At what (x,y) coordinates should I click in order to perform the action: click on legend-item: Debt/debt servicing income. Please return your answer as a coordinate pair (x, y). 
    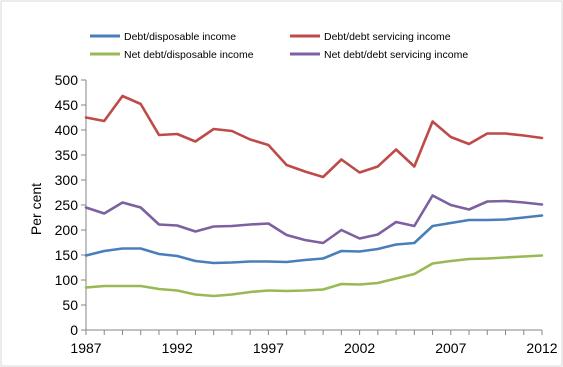
    Looking at the image, I should click on (370, 37).